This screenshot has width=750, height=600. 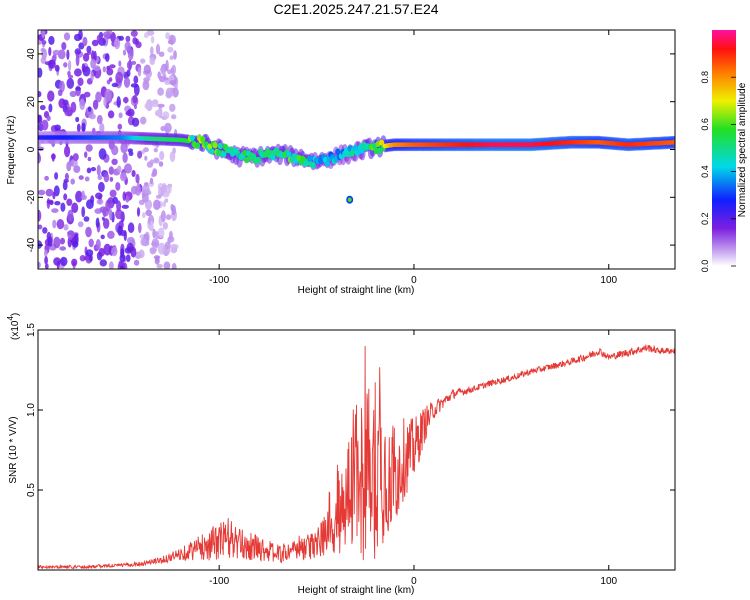 What do you see at coordinates (31, 149) in the screenshot?
I see `y-tick-label: 0` at bounding box center [31, 149].